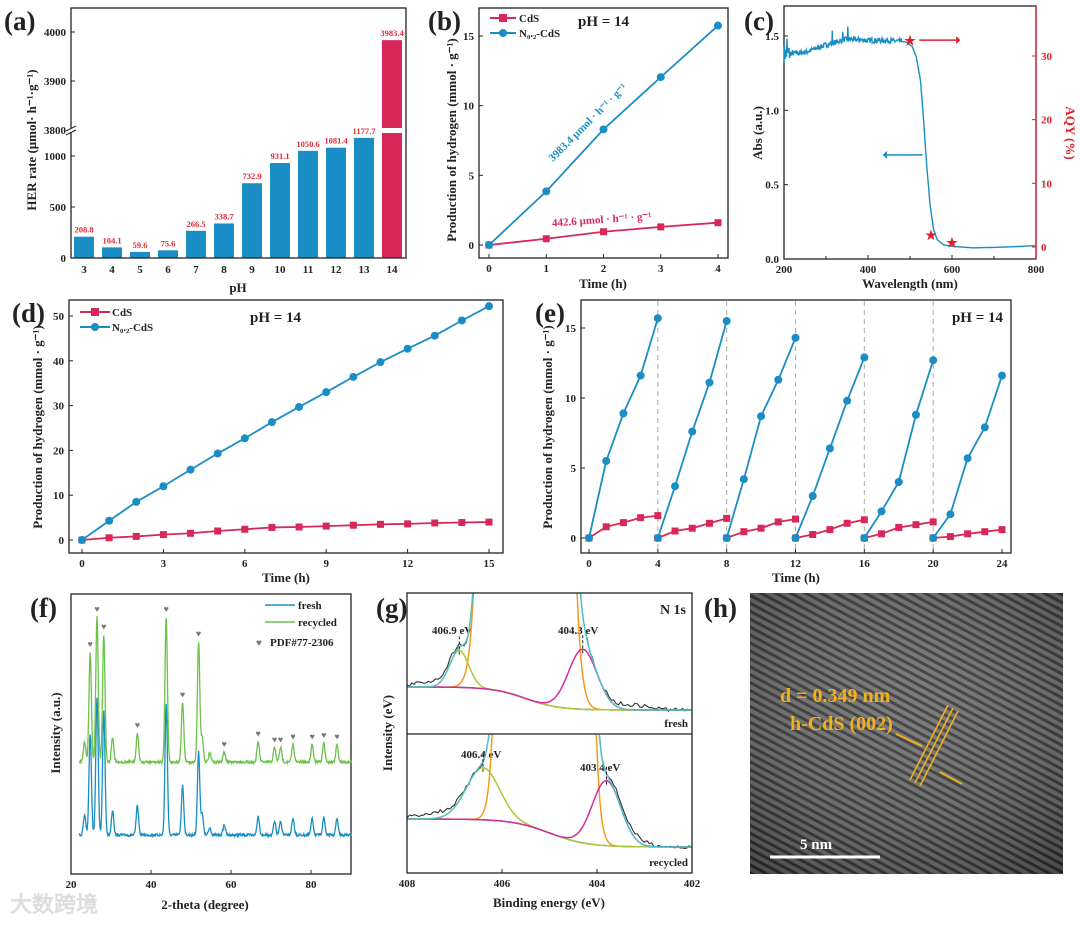 This screenshot has height=926, width=1080. I want to click on y-tick-label: 3800, so click(55, 131).